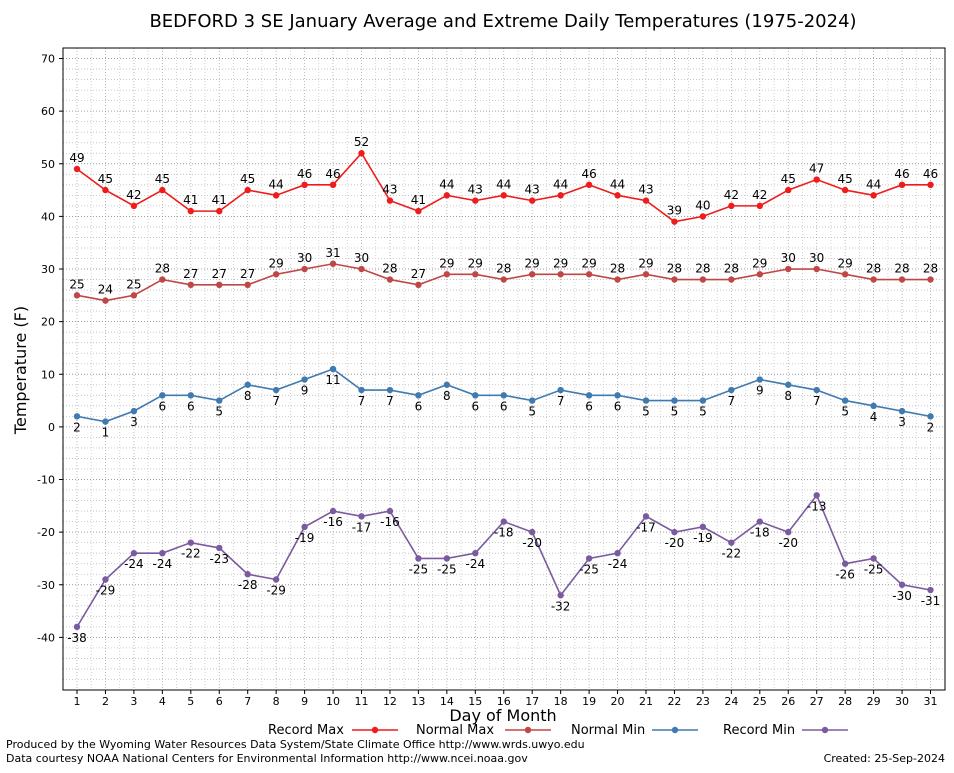  I want to click on data-label: -29, so click(106, 590).